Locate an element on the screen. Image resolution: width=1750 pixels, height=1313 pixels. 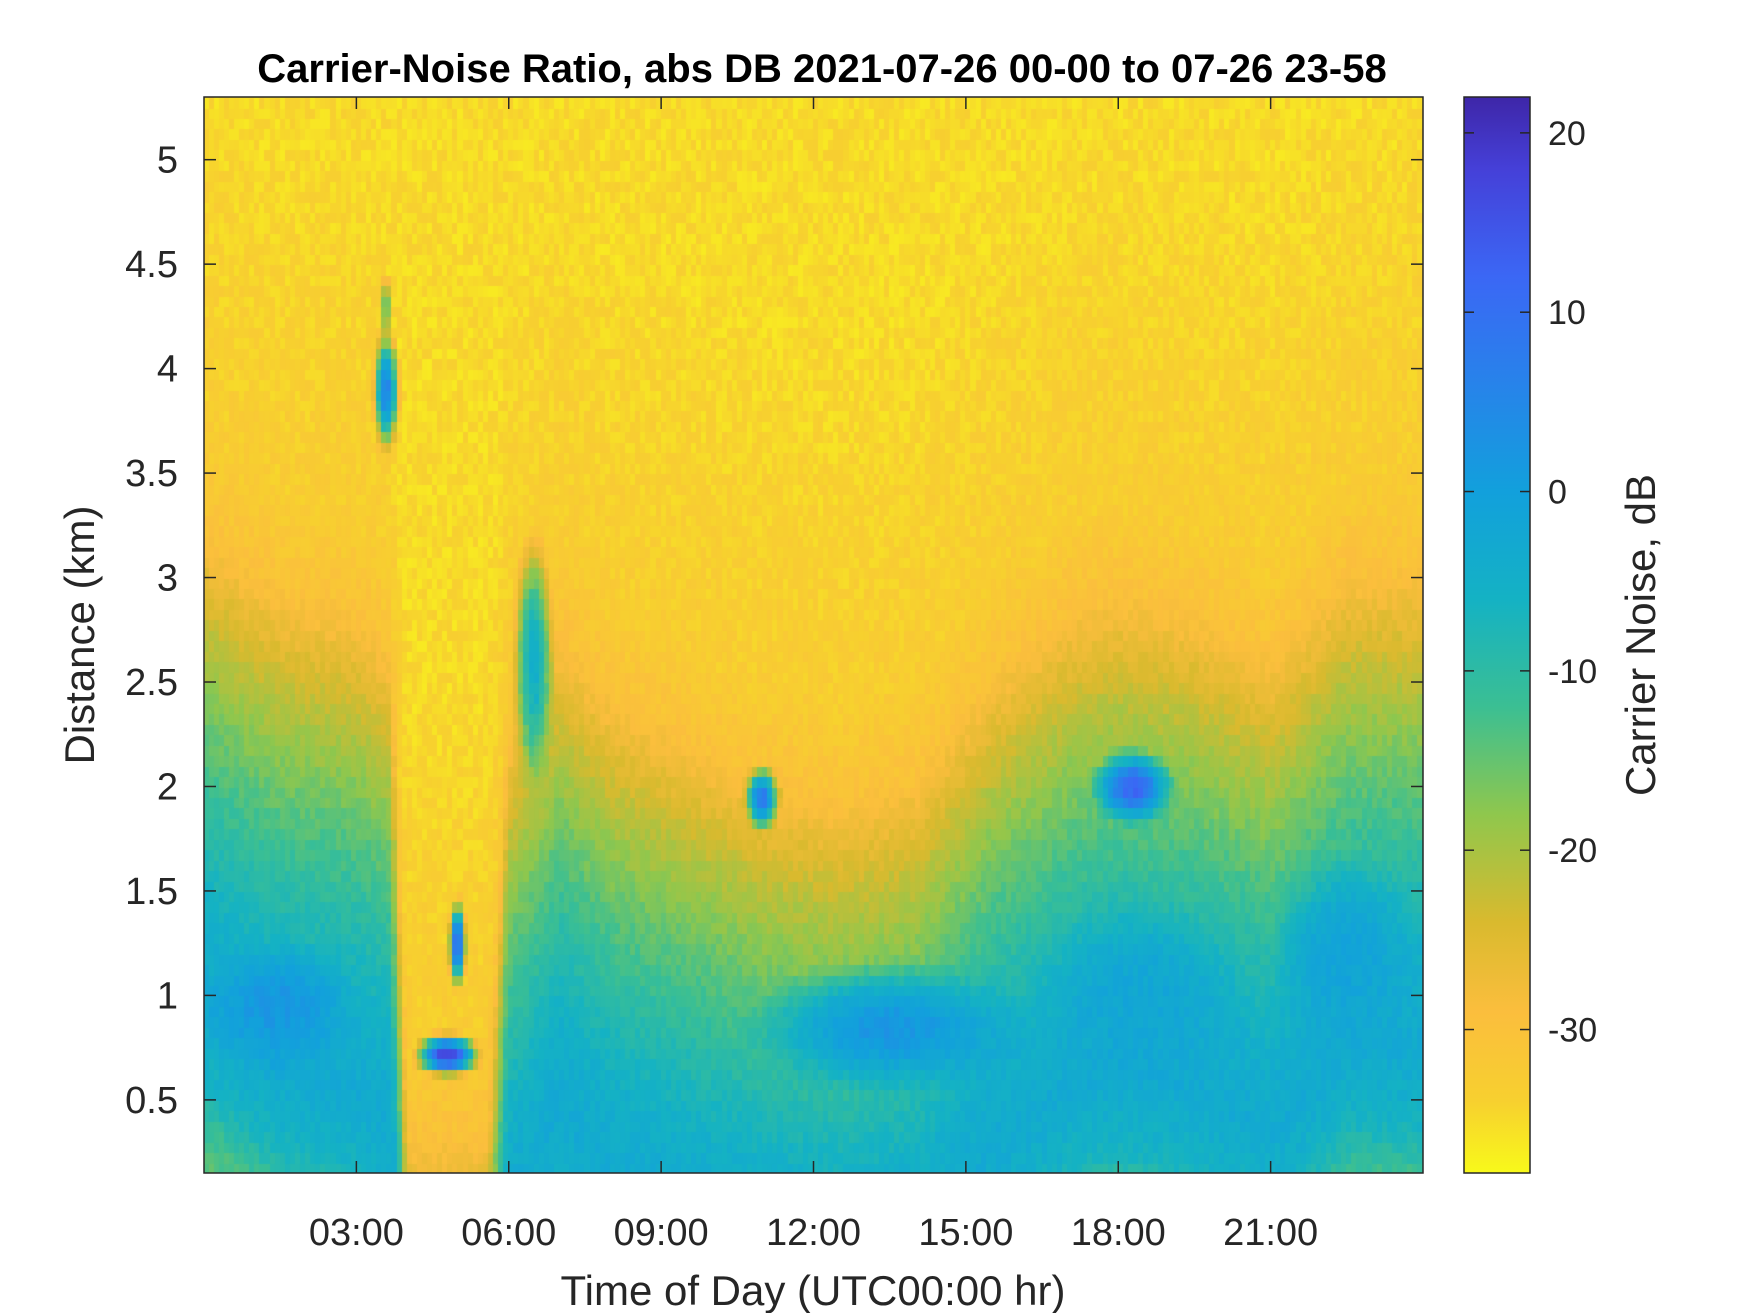
x-tick-label: 15:00 is located at coordinates (965, 1233).